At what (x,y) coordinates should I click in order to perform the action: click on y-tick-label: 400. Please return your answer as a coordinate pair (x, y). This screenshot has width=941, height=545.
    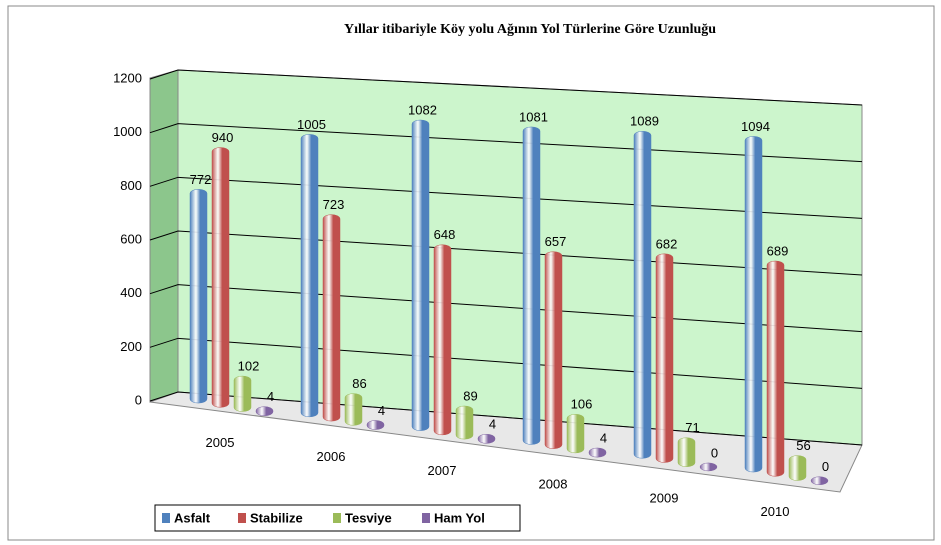
    Looking at the image, I should click on (131, 292).